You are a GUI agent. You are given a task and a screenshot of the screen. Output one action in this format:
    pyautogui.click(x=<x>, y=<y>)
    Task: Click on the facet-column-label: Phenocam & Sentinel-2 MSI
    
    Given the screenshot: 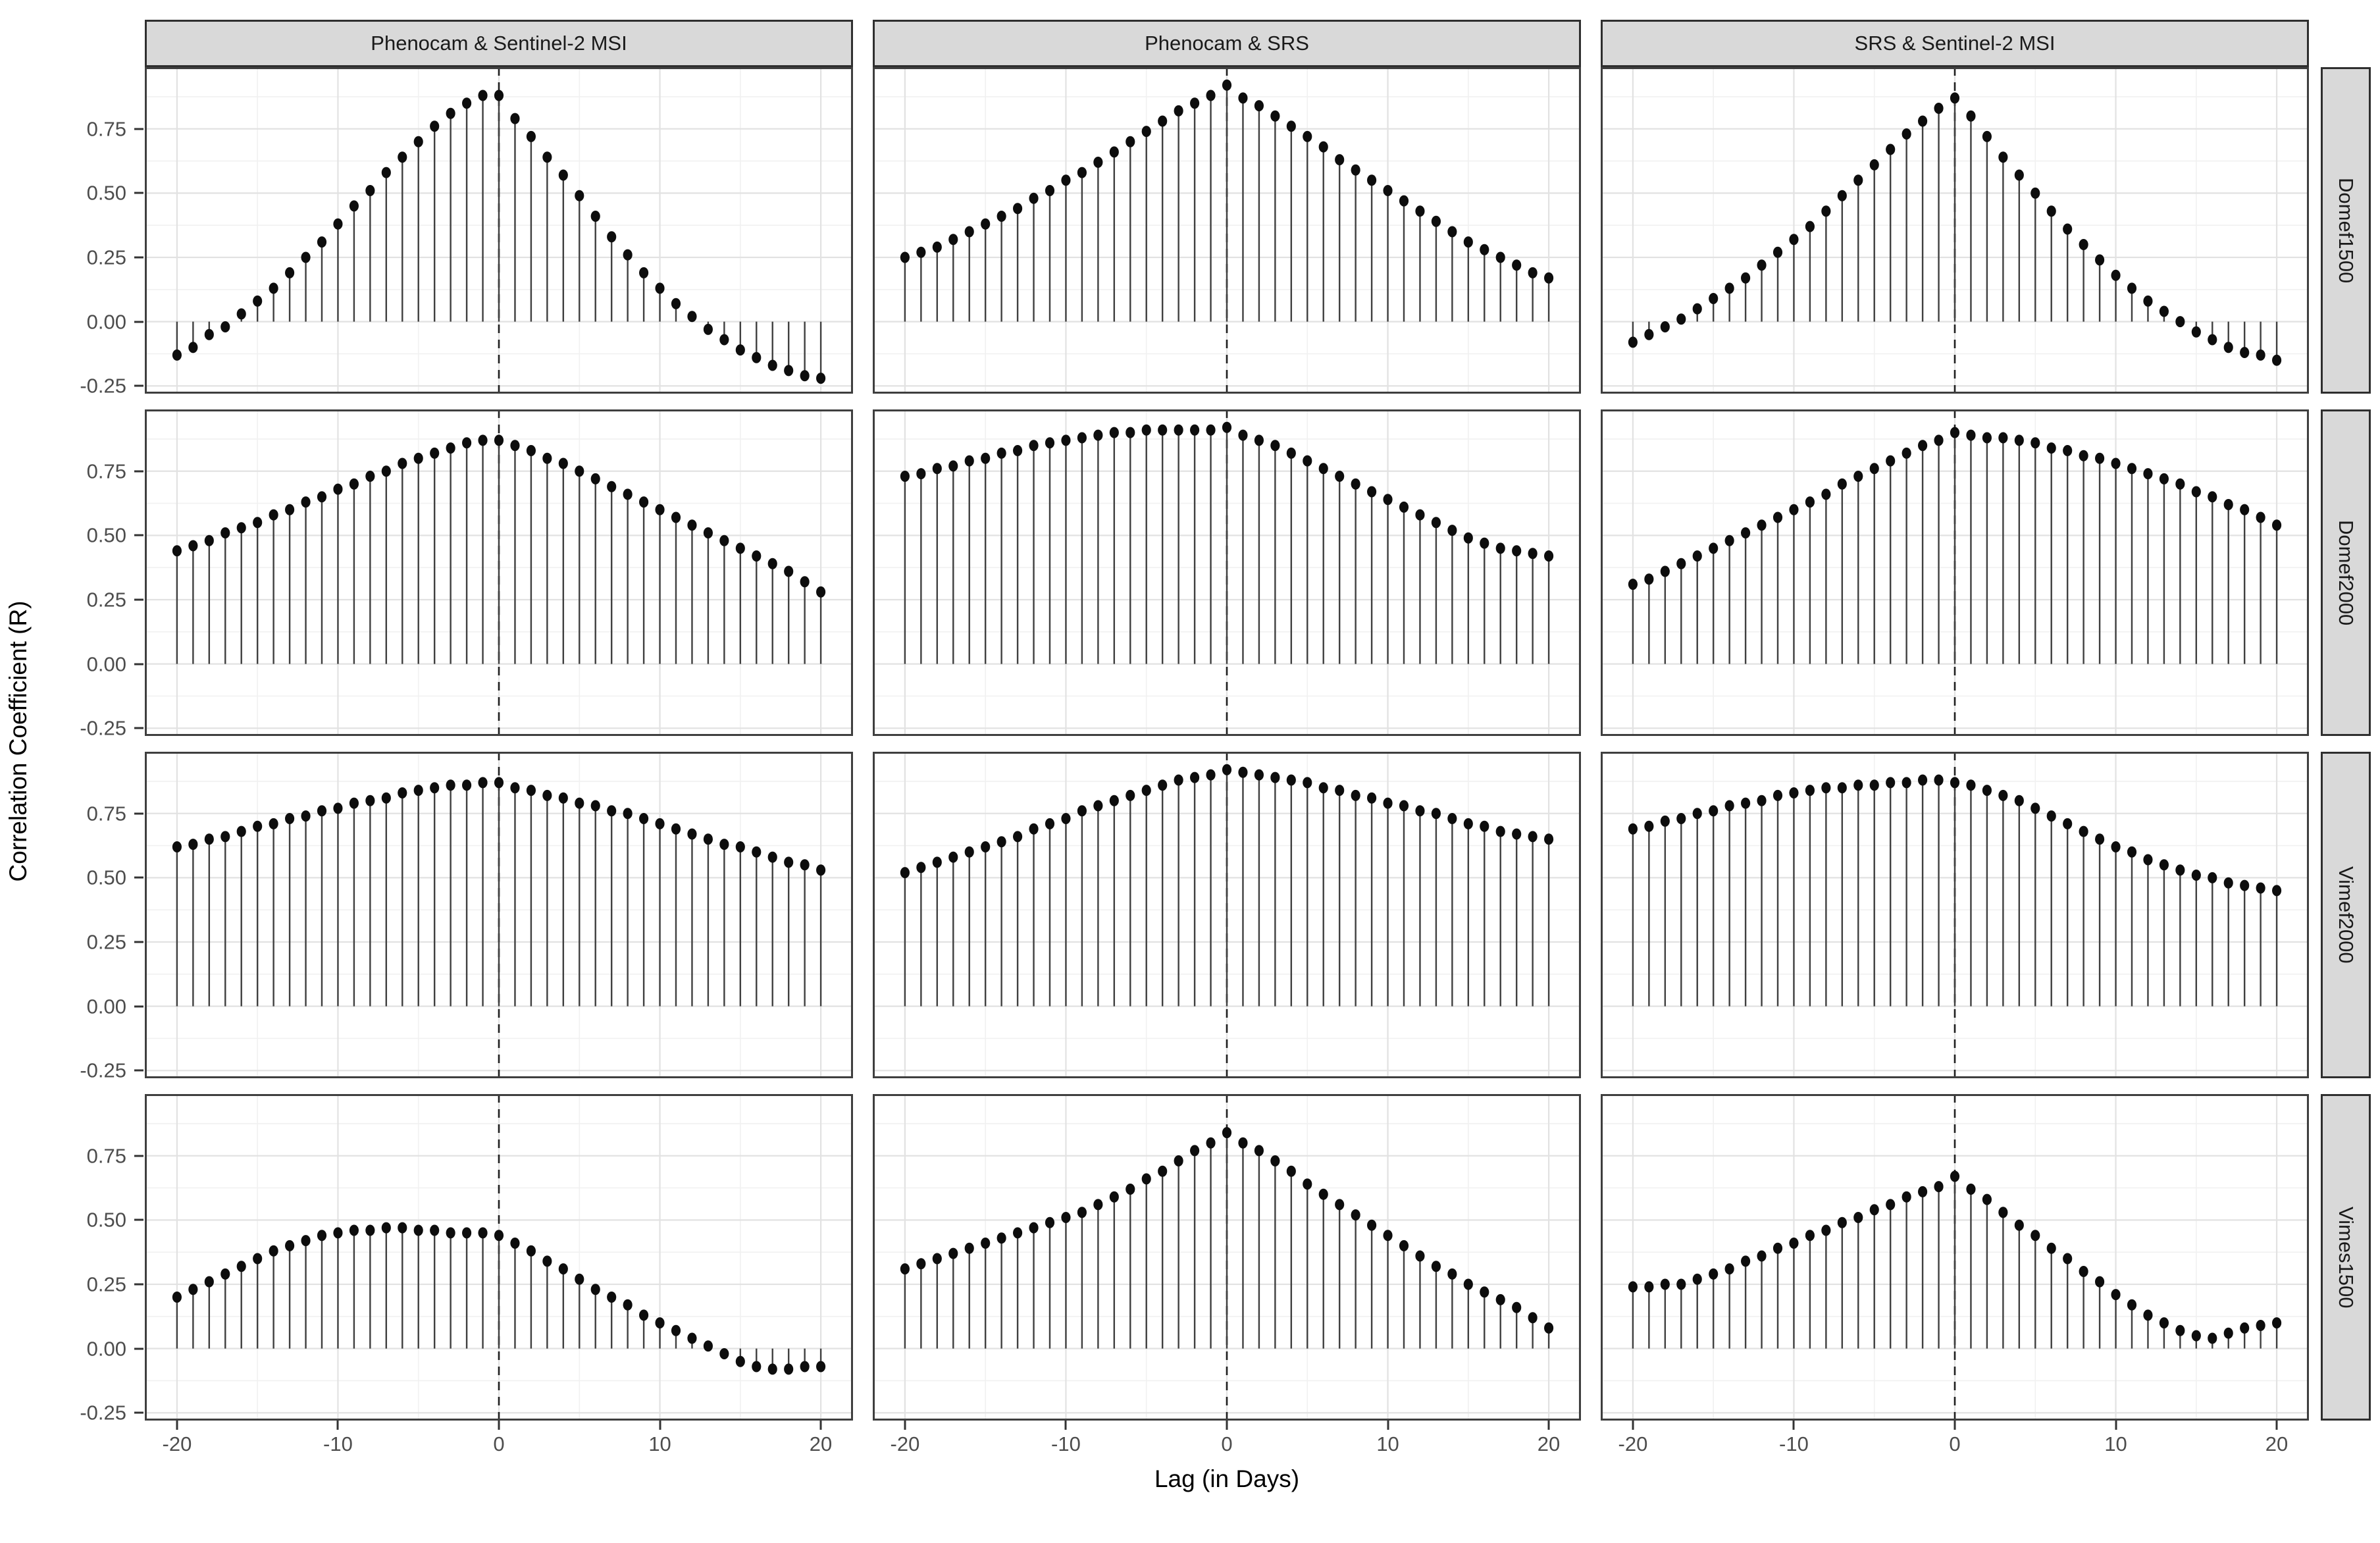 What is the action you would take?
    pyautogui.click(x=499, y=43)
    